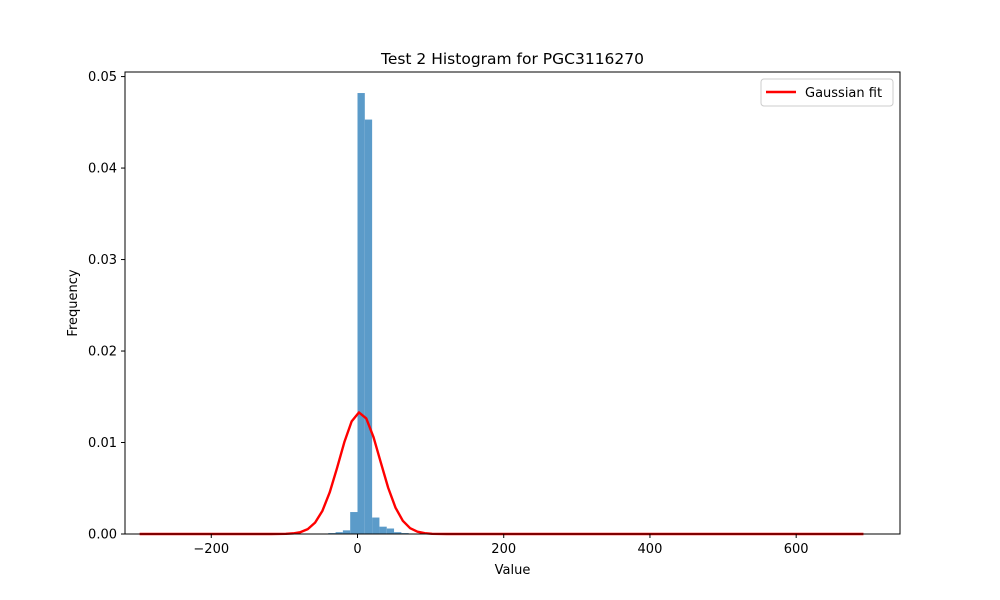 This screenshot has width=1000, height=600. What do you see at coordinates (512, 59) in the screenshot?
I see `chart-title: Test 2 Histogram for PGC3116270` at bounding box center [512, 59].